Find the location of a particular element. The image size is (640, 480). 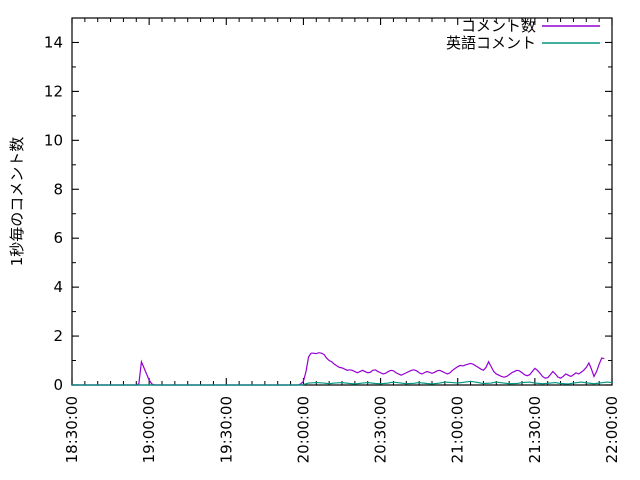

y-tick-label: 14 is located at coordinates (53, 42).